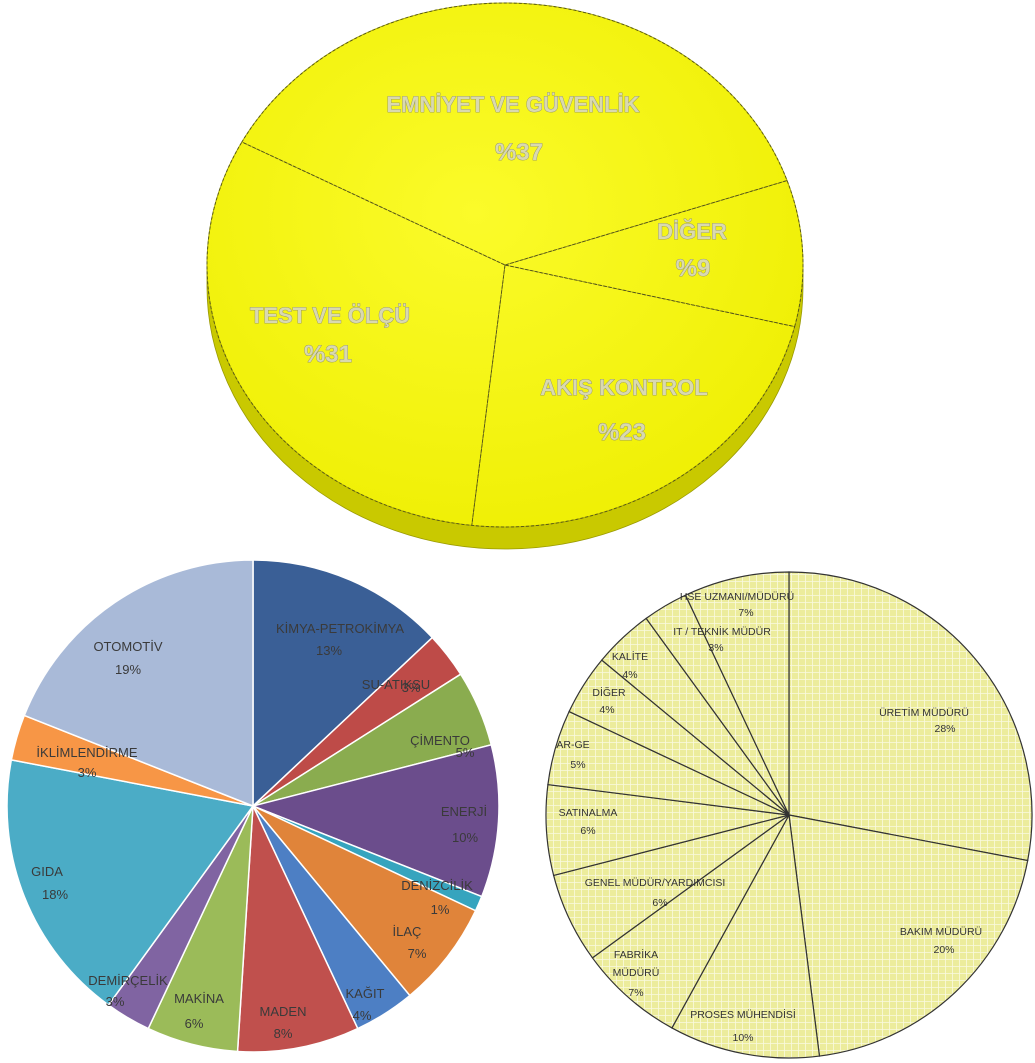  What do you see at coordinates (588, 813) in the screenshot?
I see `slice-label: SATINALMA` at bounding box center [588, 813].